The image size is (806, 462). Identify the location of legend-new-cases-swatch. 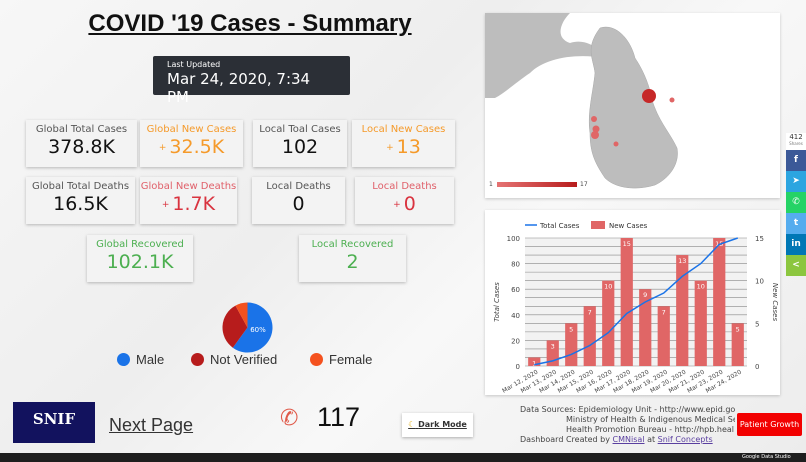
(598, 225).